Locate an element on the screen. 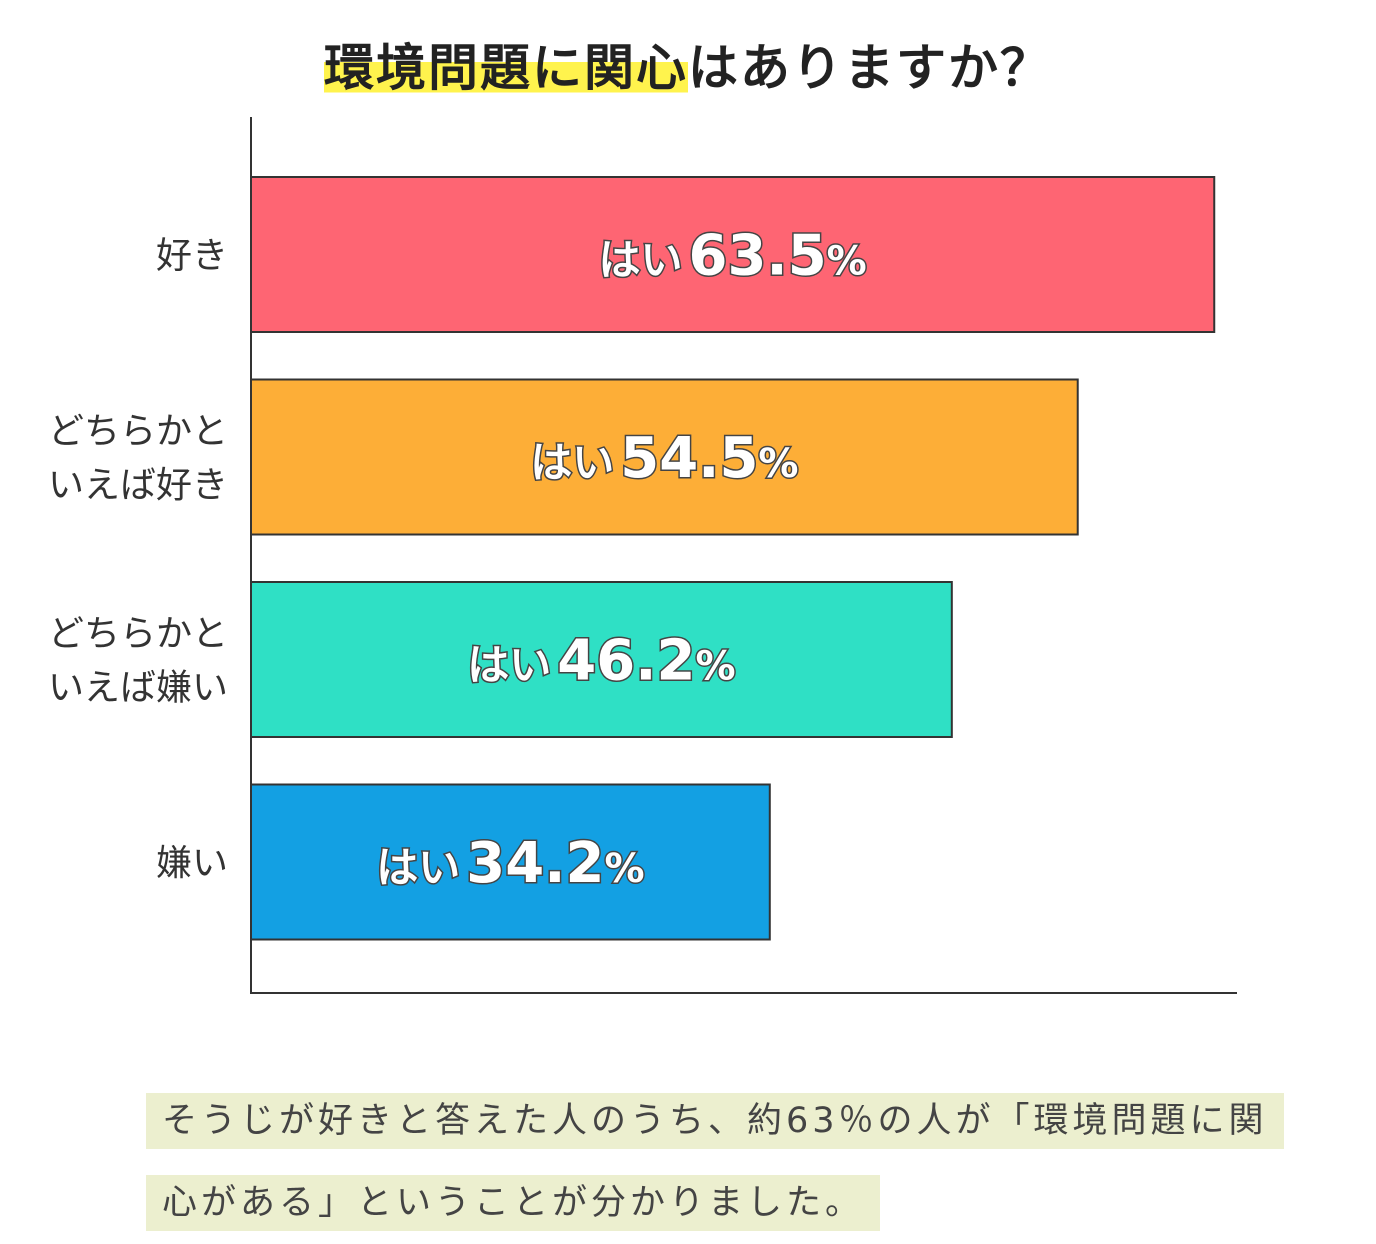 This screenshot has width=1376, height=1244. bar-value-label-2: はい 54.5% is located at coordinates (664, 458).